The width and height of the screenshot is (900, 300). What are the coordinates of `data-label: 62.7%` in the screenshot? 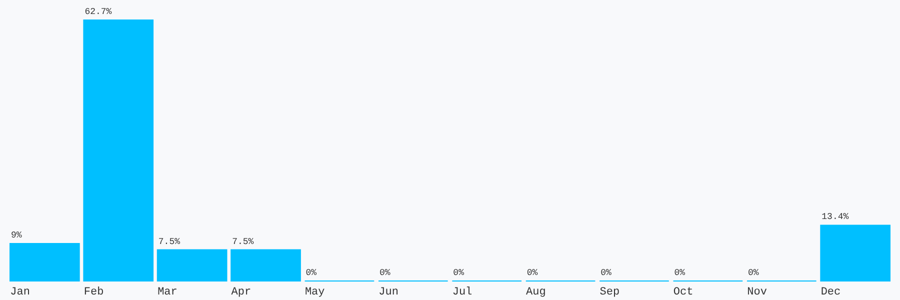 It's located at (98, 12).